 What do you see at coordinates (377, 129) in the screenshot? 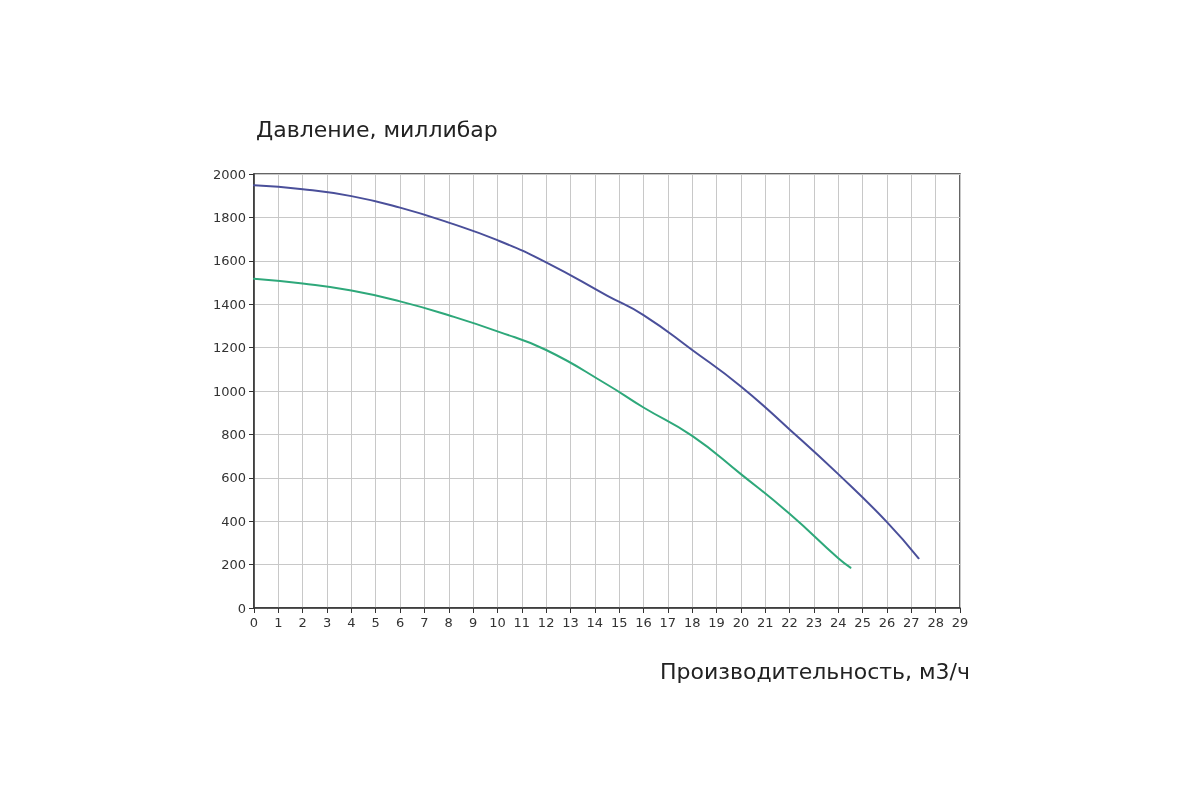
I see `y-axis-title: Давление, миллибар` at bounding box center [377, 129].